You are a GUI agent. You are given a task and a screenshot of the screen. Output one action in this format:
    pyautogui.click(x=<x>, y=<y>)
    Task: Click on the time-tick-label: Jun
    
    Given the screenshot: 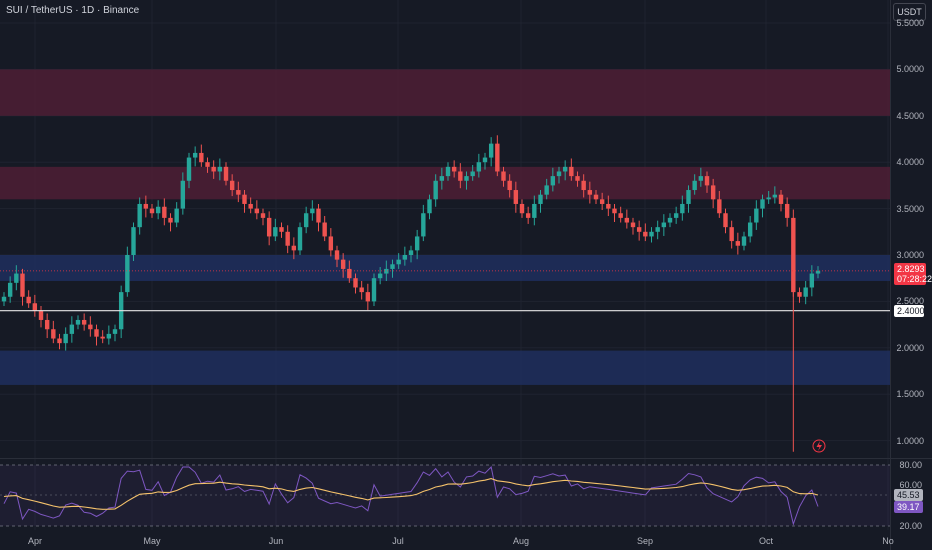 What is the action you would take?
    pyautogui.click(x=276, y=541)
    